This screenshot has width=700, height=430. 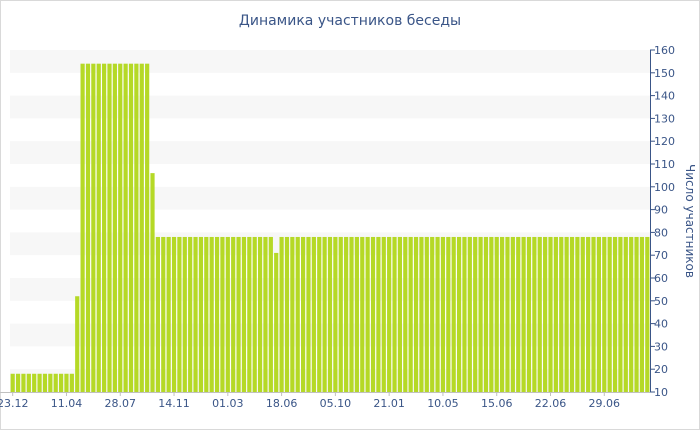 What do you see at coordinates (661, 210) in the screenshot?
I see `y-tick-label: 90` at bounding box center [661, 210].